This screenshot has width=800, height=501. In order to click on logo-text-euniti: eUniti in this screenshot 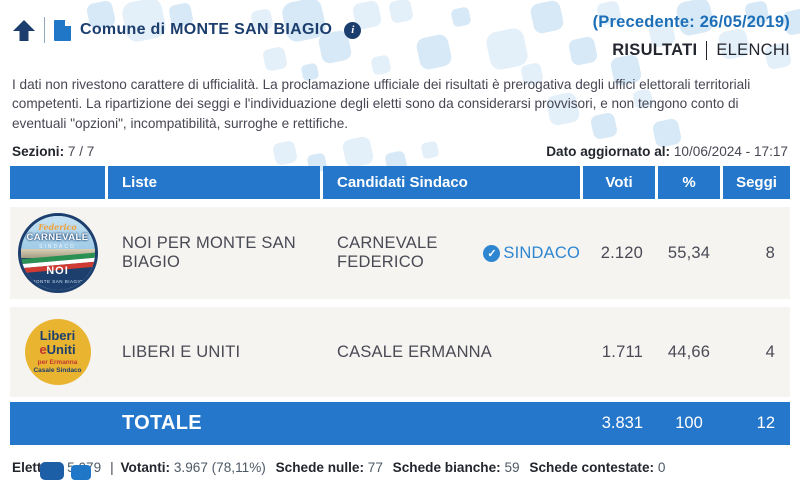, I will do `click(57, 349)`.